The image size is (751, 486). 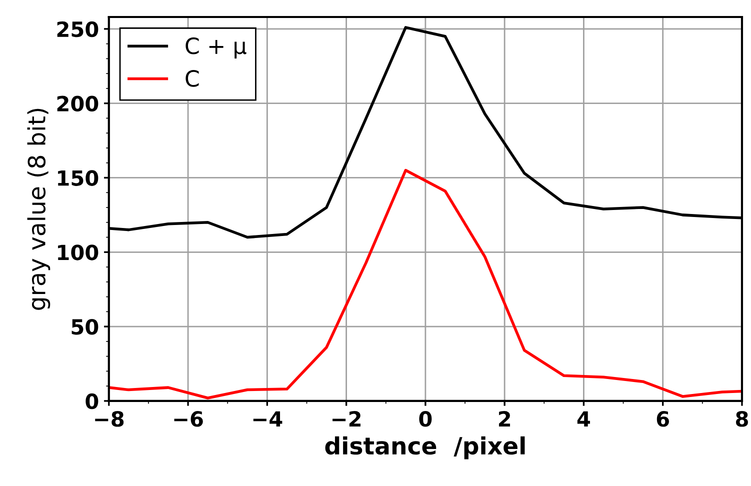 I want to click on y-tick-label: 100, so click(x=78, y=252).